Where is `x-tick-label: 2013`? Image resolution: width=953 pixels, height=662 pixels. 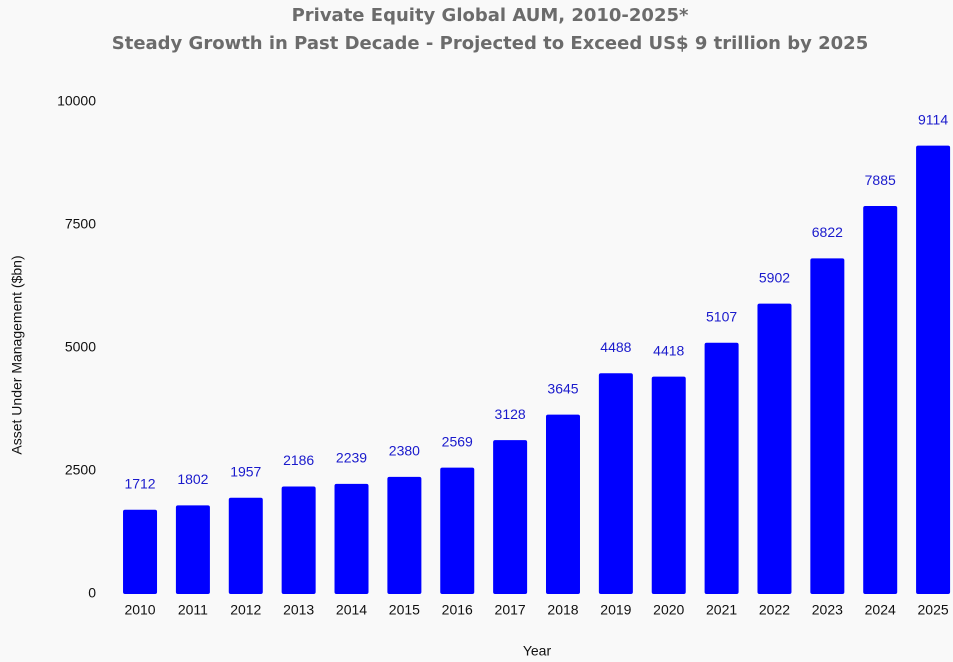 x-tick-label: 2013 is located at coordinates (298, 610).